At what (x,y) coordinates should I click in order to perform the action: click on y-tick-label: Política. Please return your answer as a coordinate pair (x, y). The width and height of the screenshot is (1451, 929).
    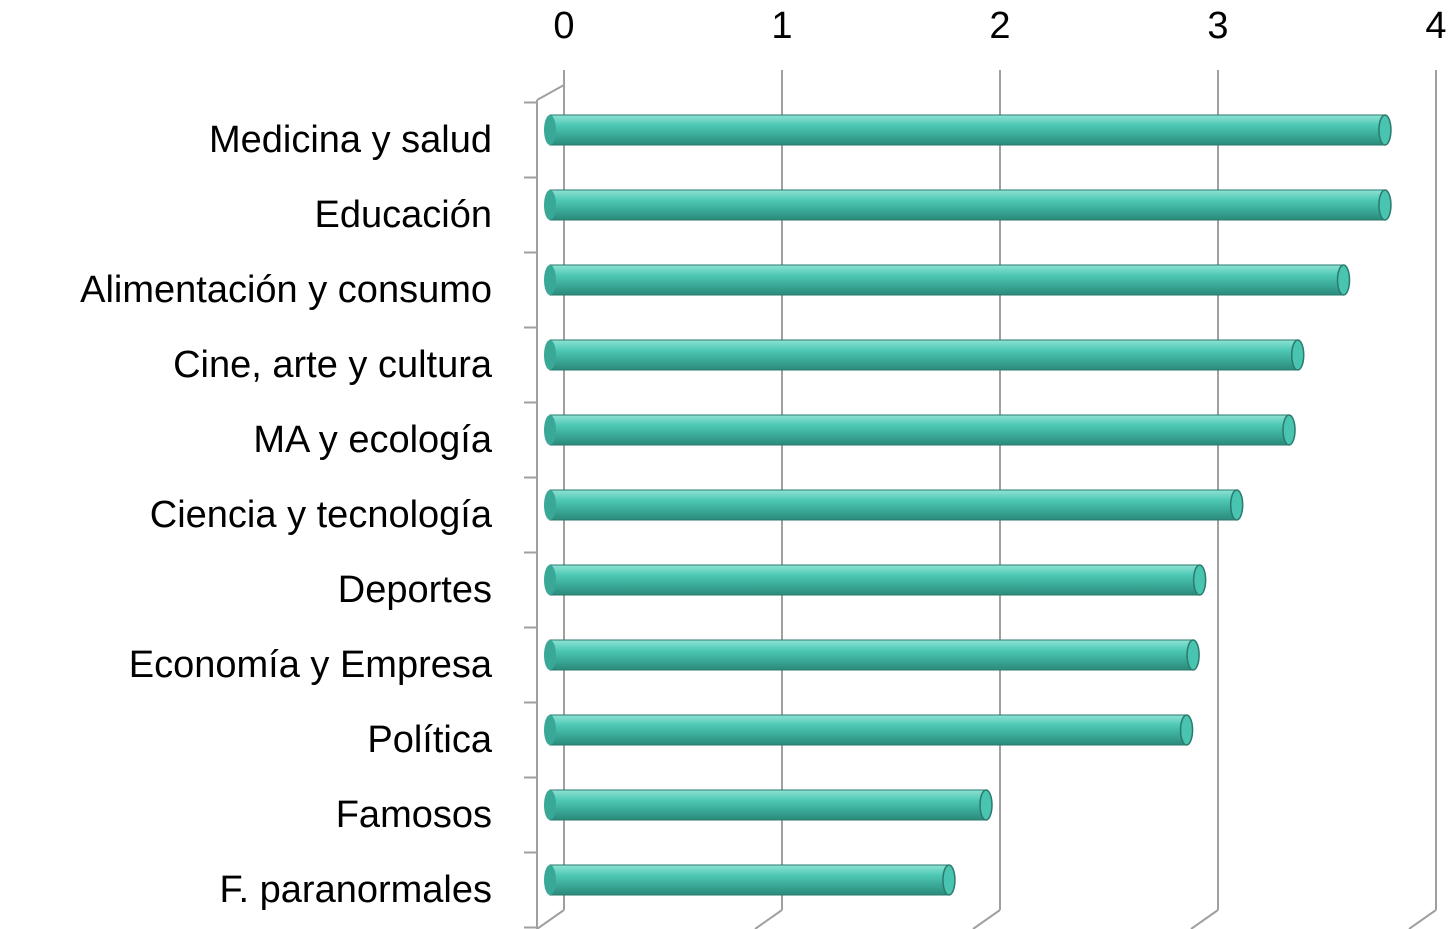
    Looking at the image, I should click on (429, 740).